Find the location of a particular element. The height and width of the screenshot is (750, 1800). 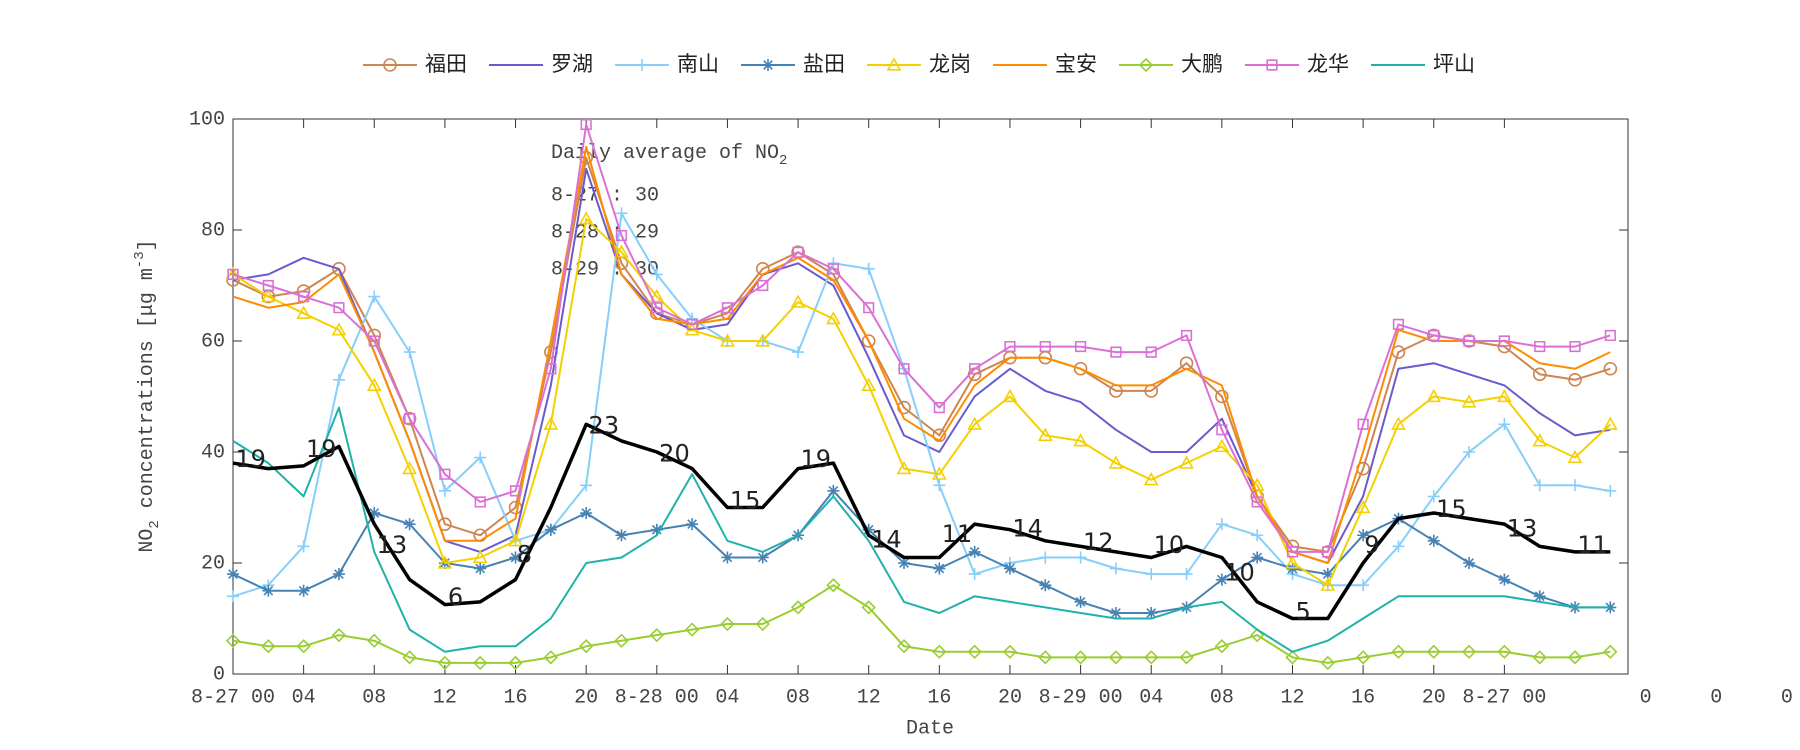

legend-label: 罗湖 is located at coordinates (572, 64).